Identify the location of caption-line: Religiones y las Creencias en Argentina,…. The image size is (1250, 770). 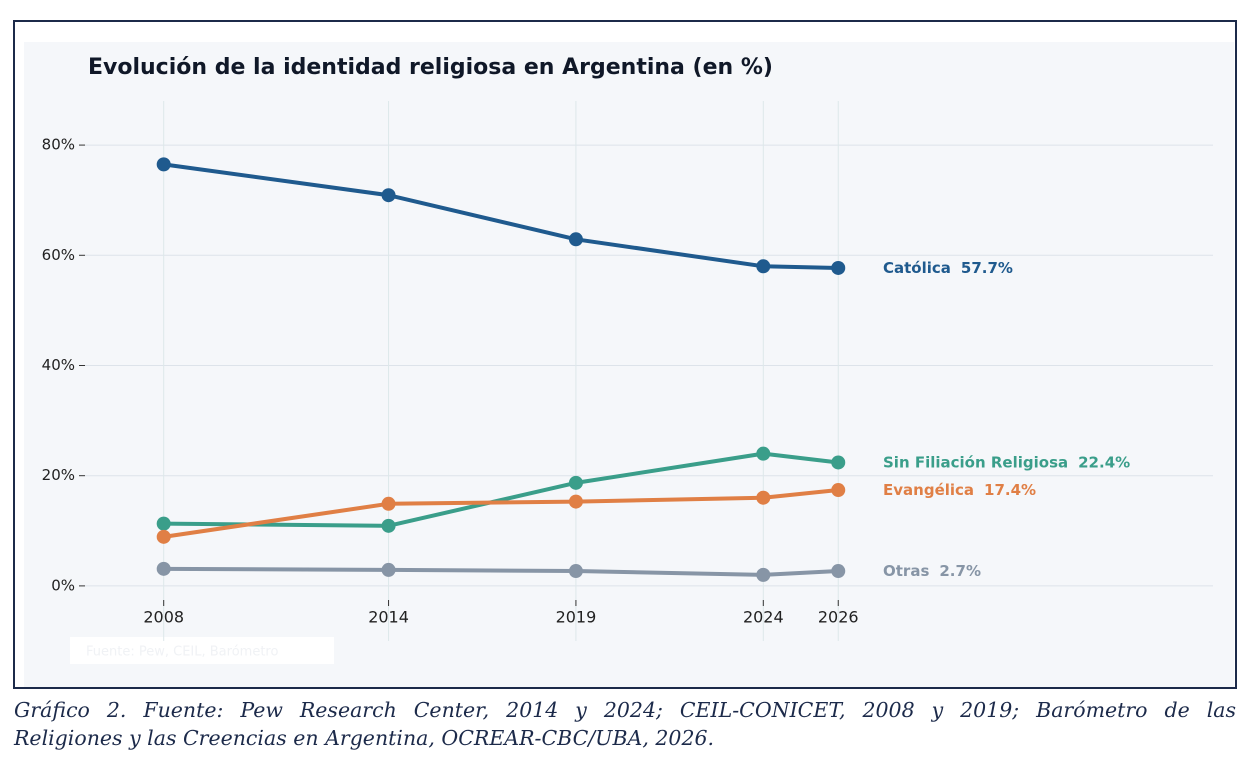
(364, 738).